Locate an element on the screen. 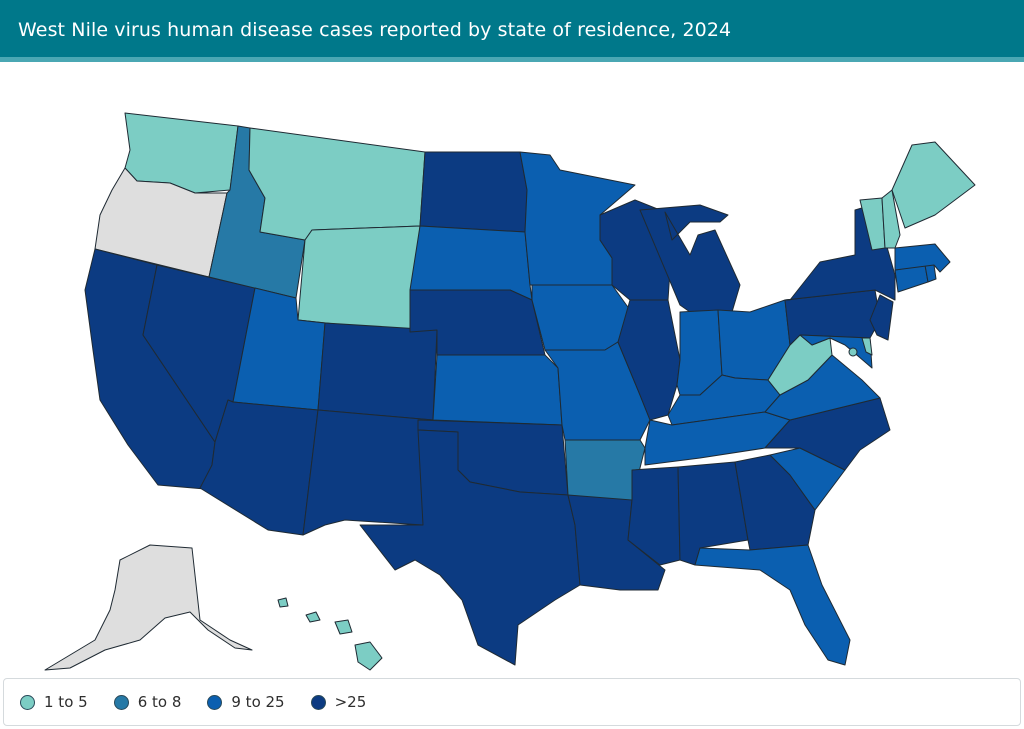  state-new-jersey is located at coordinates (881, 317).